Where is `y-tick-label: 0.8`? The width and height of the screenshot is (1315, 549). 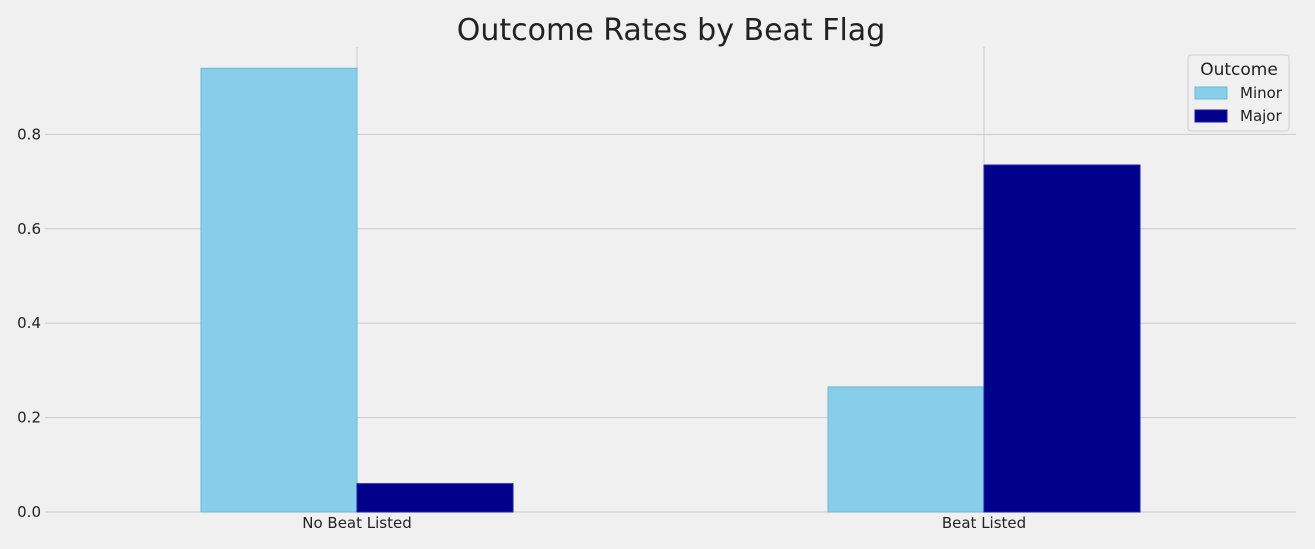 y-tick-label: 0.8 is located at coordinates (29, 134).